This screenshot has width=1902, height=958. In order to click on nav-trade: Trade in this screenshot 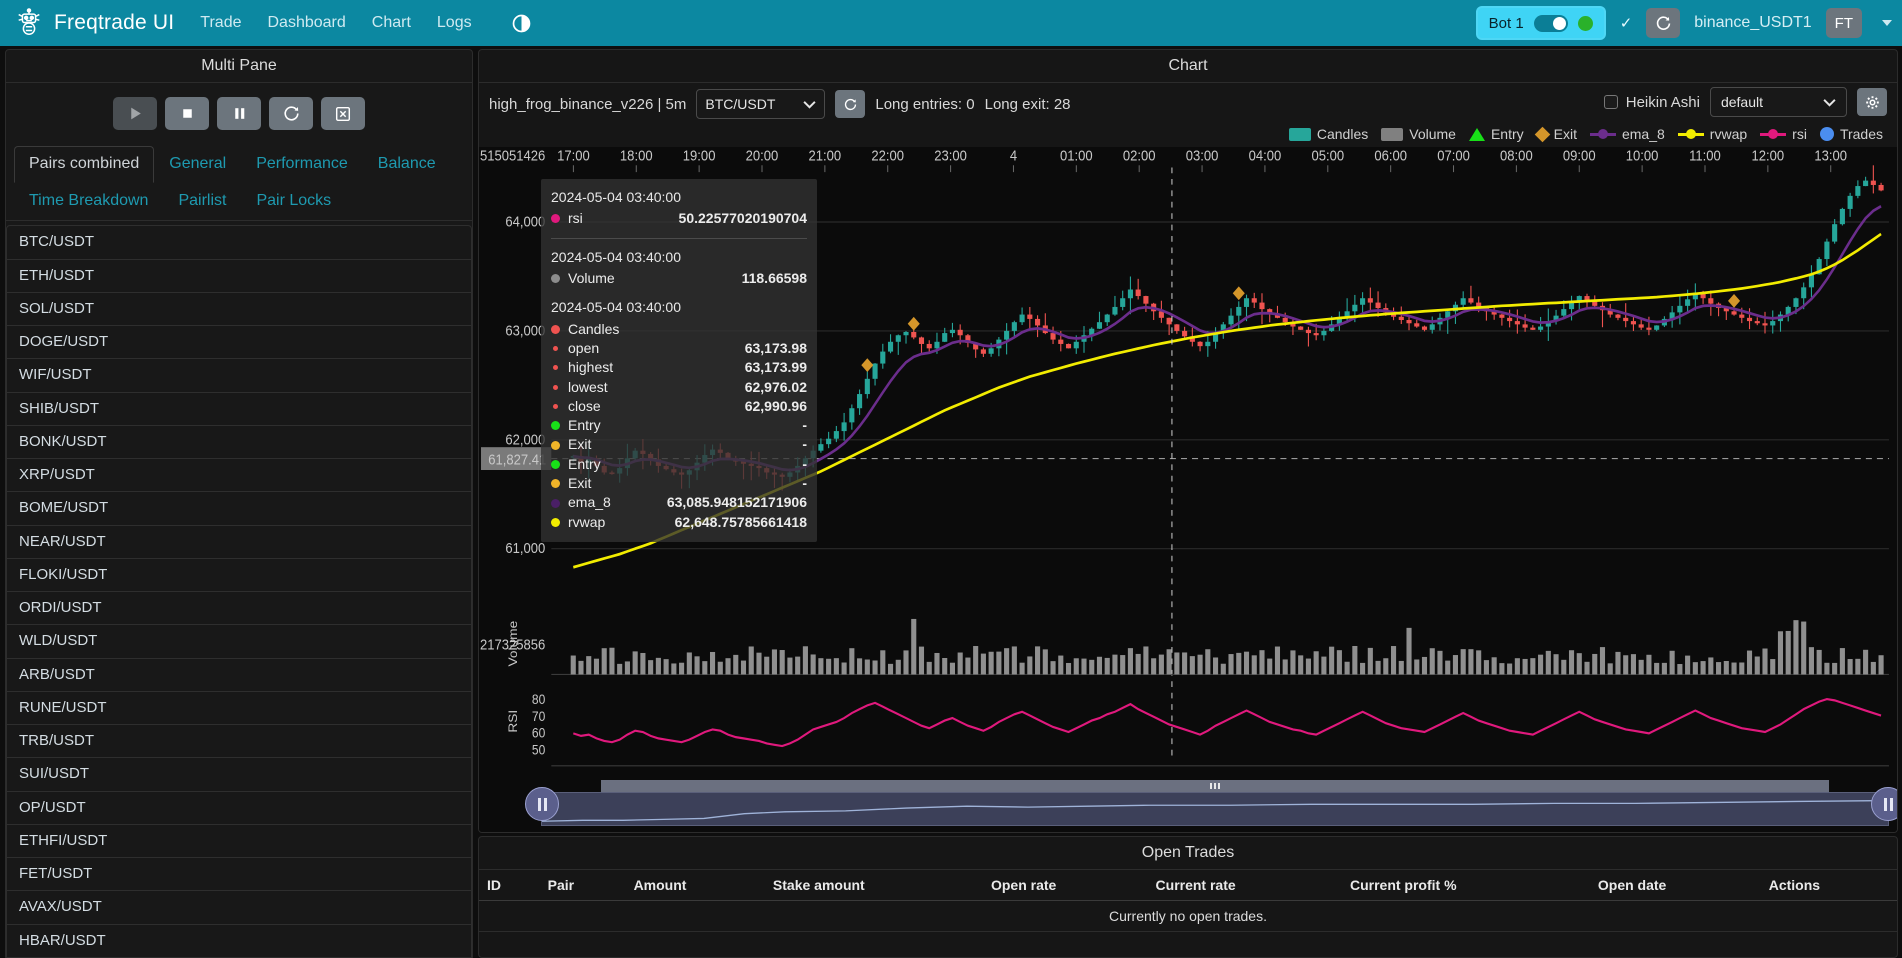, I will do `click(221, 22)`.